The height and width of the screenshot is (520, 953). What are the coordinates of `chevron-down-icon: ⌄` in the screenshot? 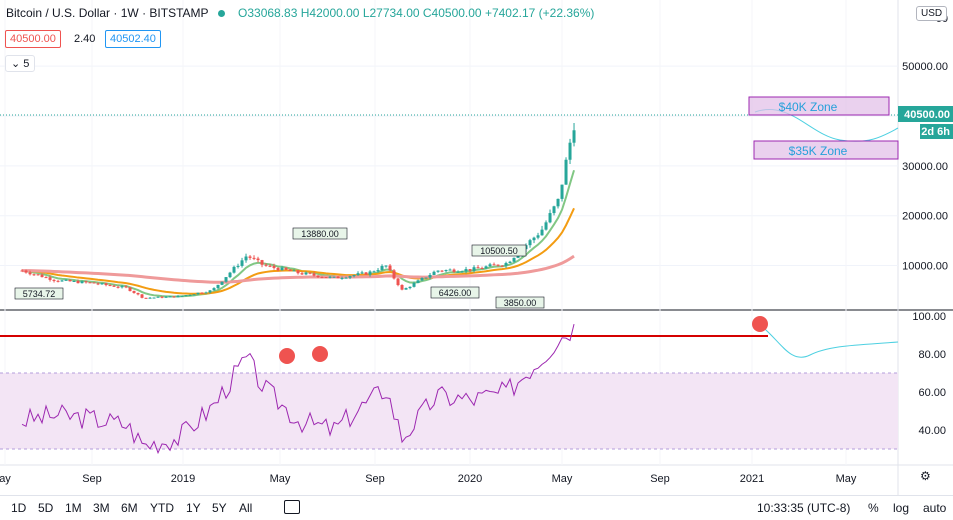 It's located at (16, 64).